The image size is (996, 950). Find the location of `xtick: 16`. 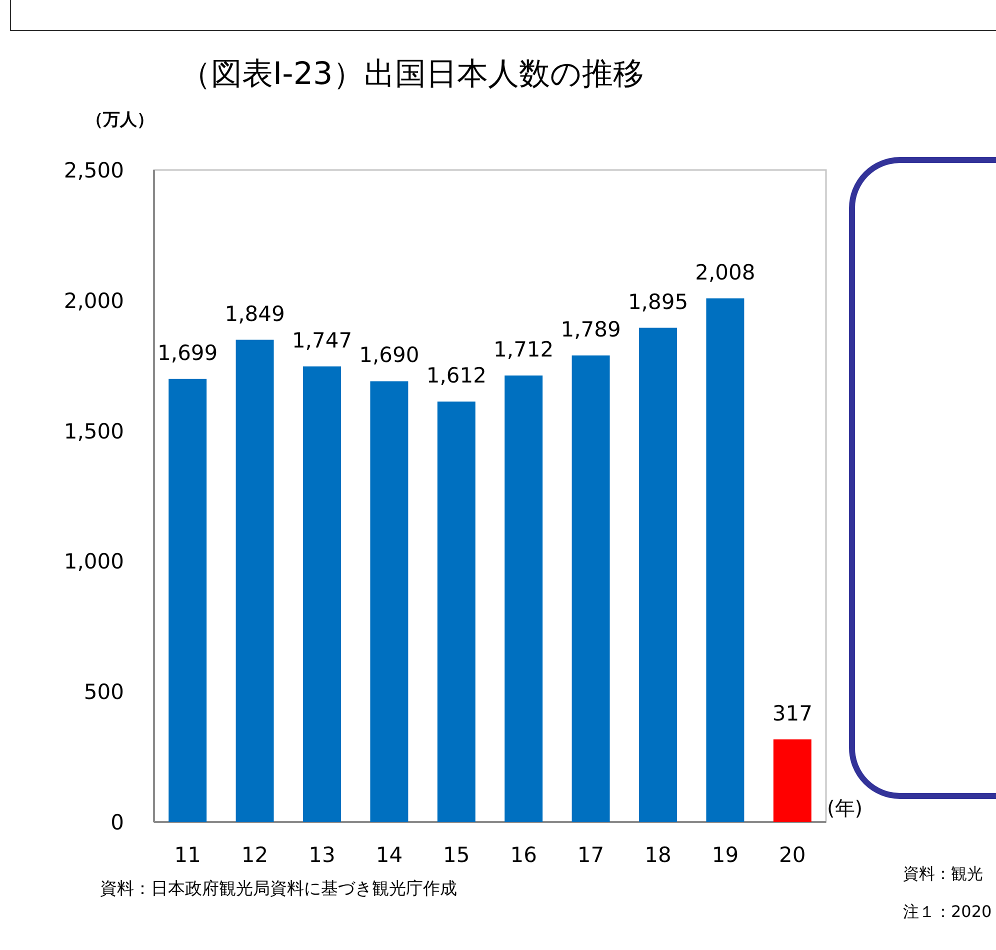

xtick: 16 is located at coordinates (523, 855).